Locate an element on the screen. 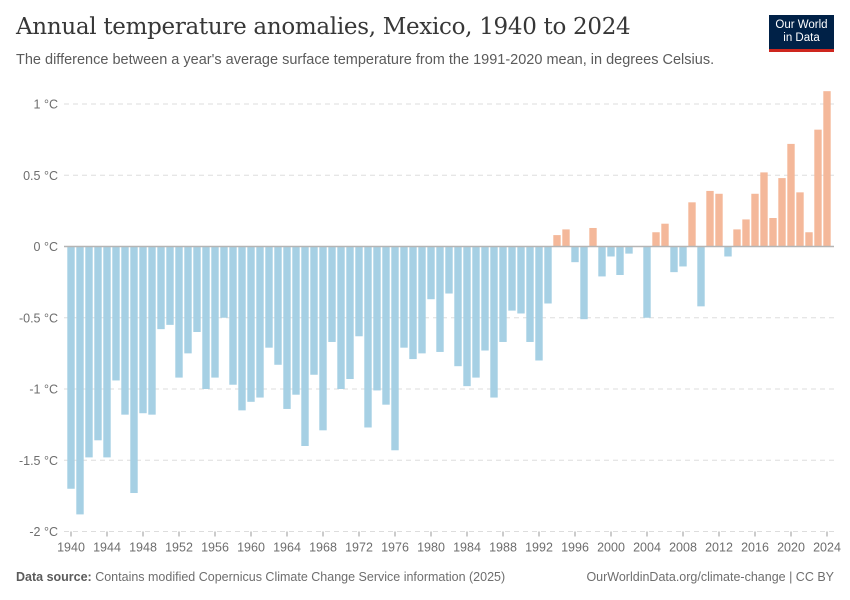  bar-2016 is located at coordinates (755, 220).